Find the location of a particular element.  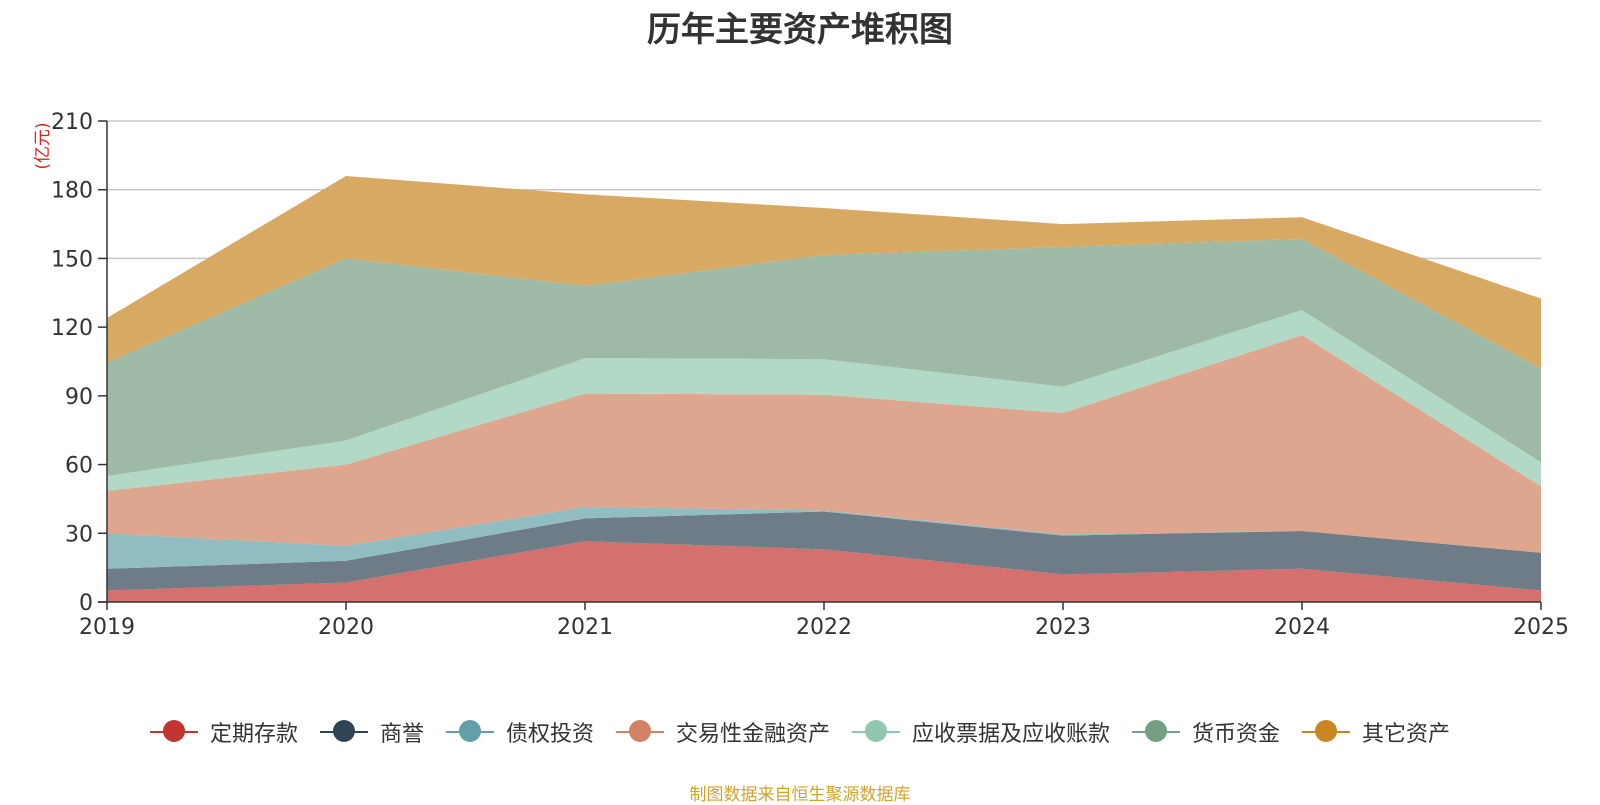

x-tick-label: 2022 is located at coordinates (824, 627).